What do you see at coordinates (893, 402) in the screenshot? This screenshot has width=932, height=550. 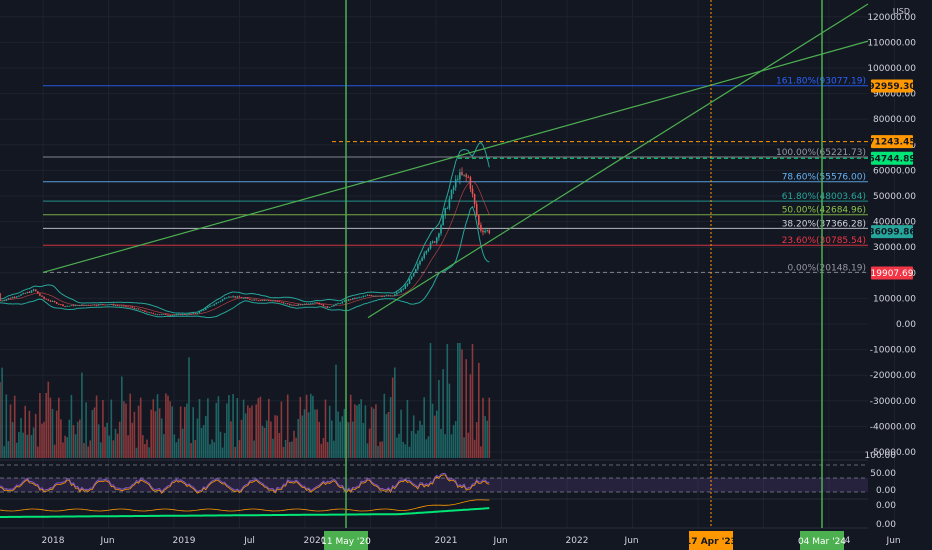 I see `price-tick-label: -30000.00` at bounding box center [893, 402].